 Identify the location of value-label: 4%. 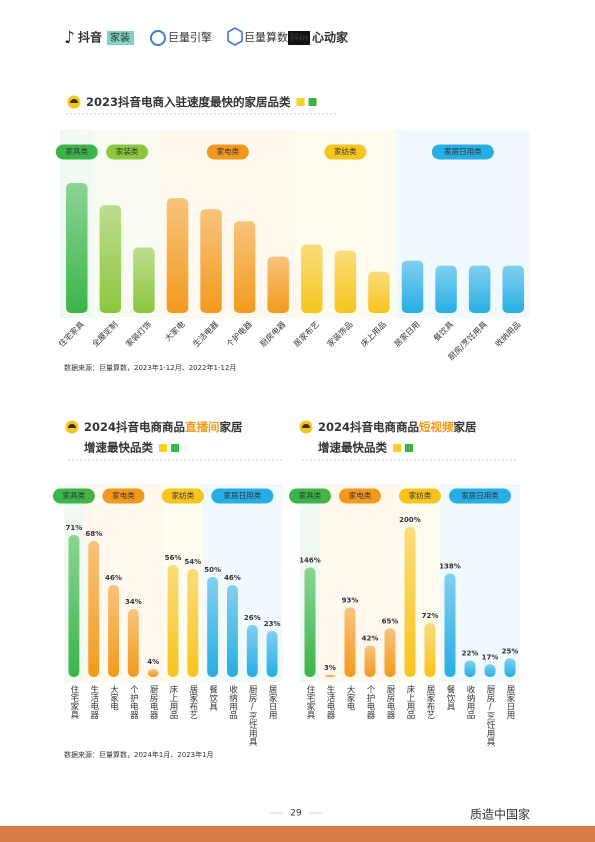
(153, 662).